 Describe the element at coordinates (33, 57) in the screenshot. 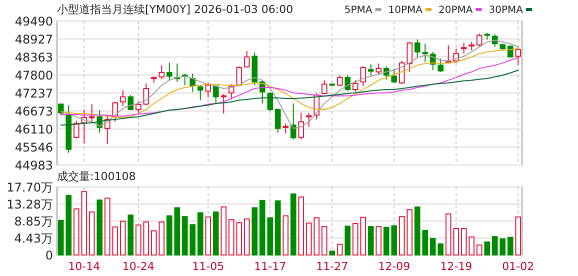

I see `y-tick-label: 48363` at that location.